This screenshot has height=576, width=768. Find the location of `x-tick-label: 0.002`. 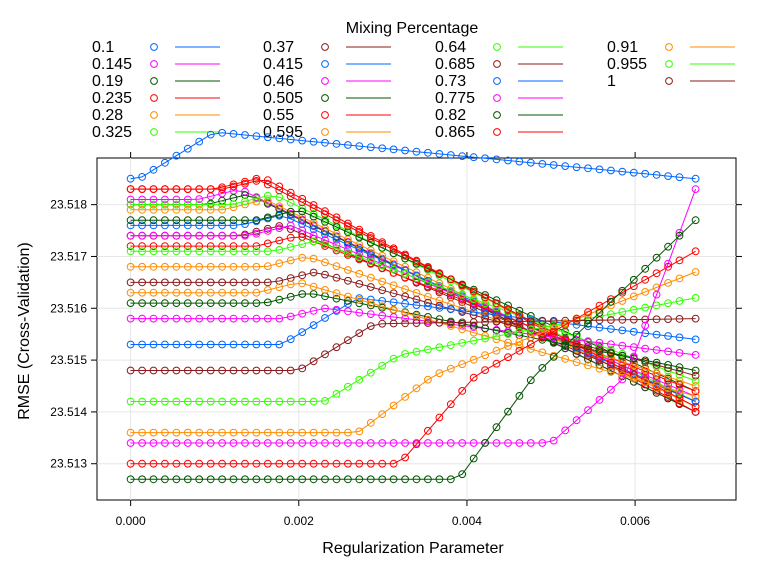

x-tick-label: 0.002 is located at coordinates (299, 521).